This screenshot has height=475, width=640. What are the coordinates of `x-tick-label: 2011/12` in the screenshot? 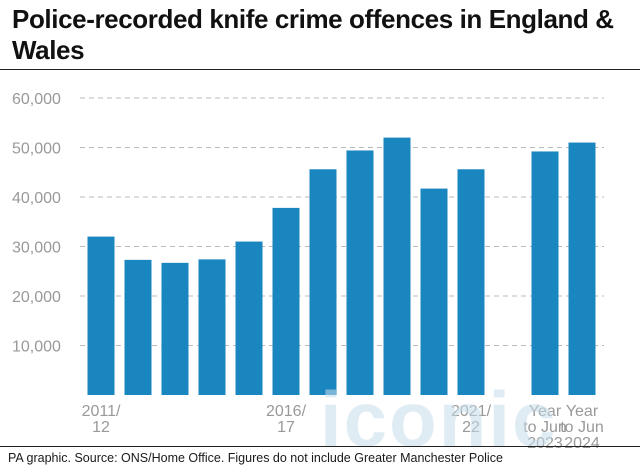 It's located at (101, 419).